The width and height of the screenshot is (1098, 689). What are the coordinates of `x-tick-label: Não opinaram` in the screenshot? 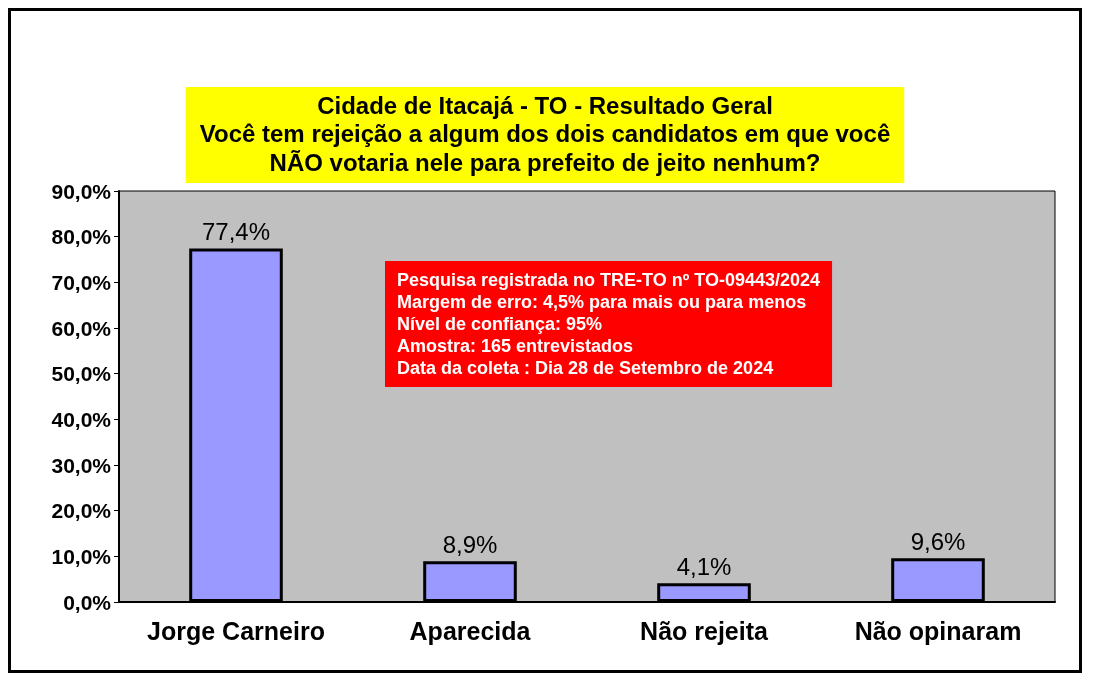 It's located at (938, 630).